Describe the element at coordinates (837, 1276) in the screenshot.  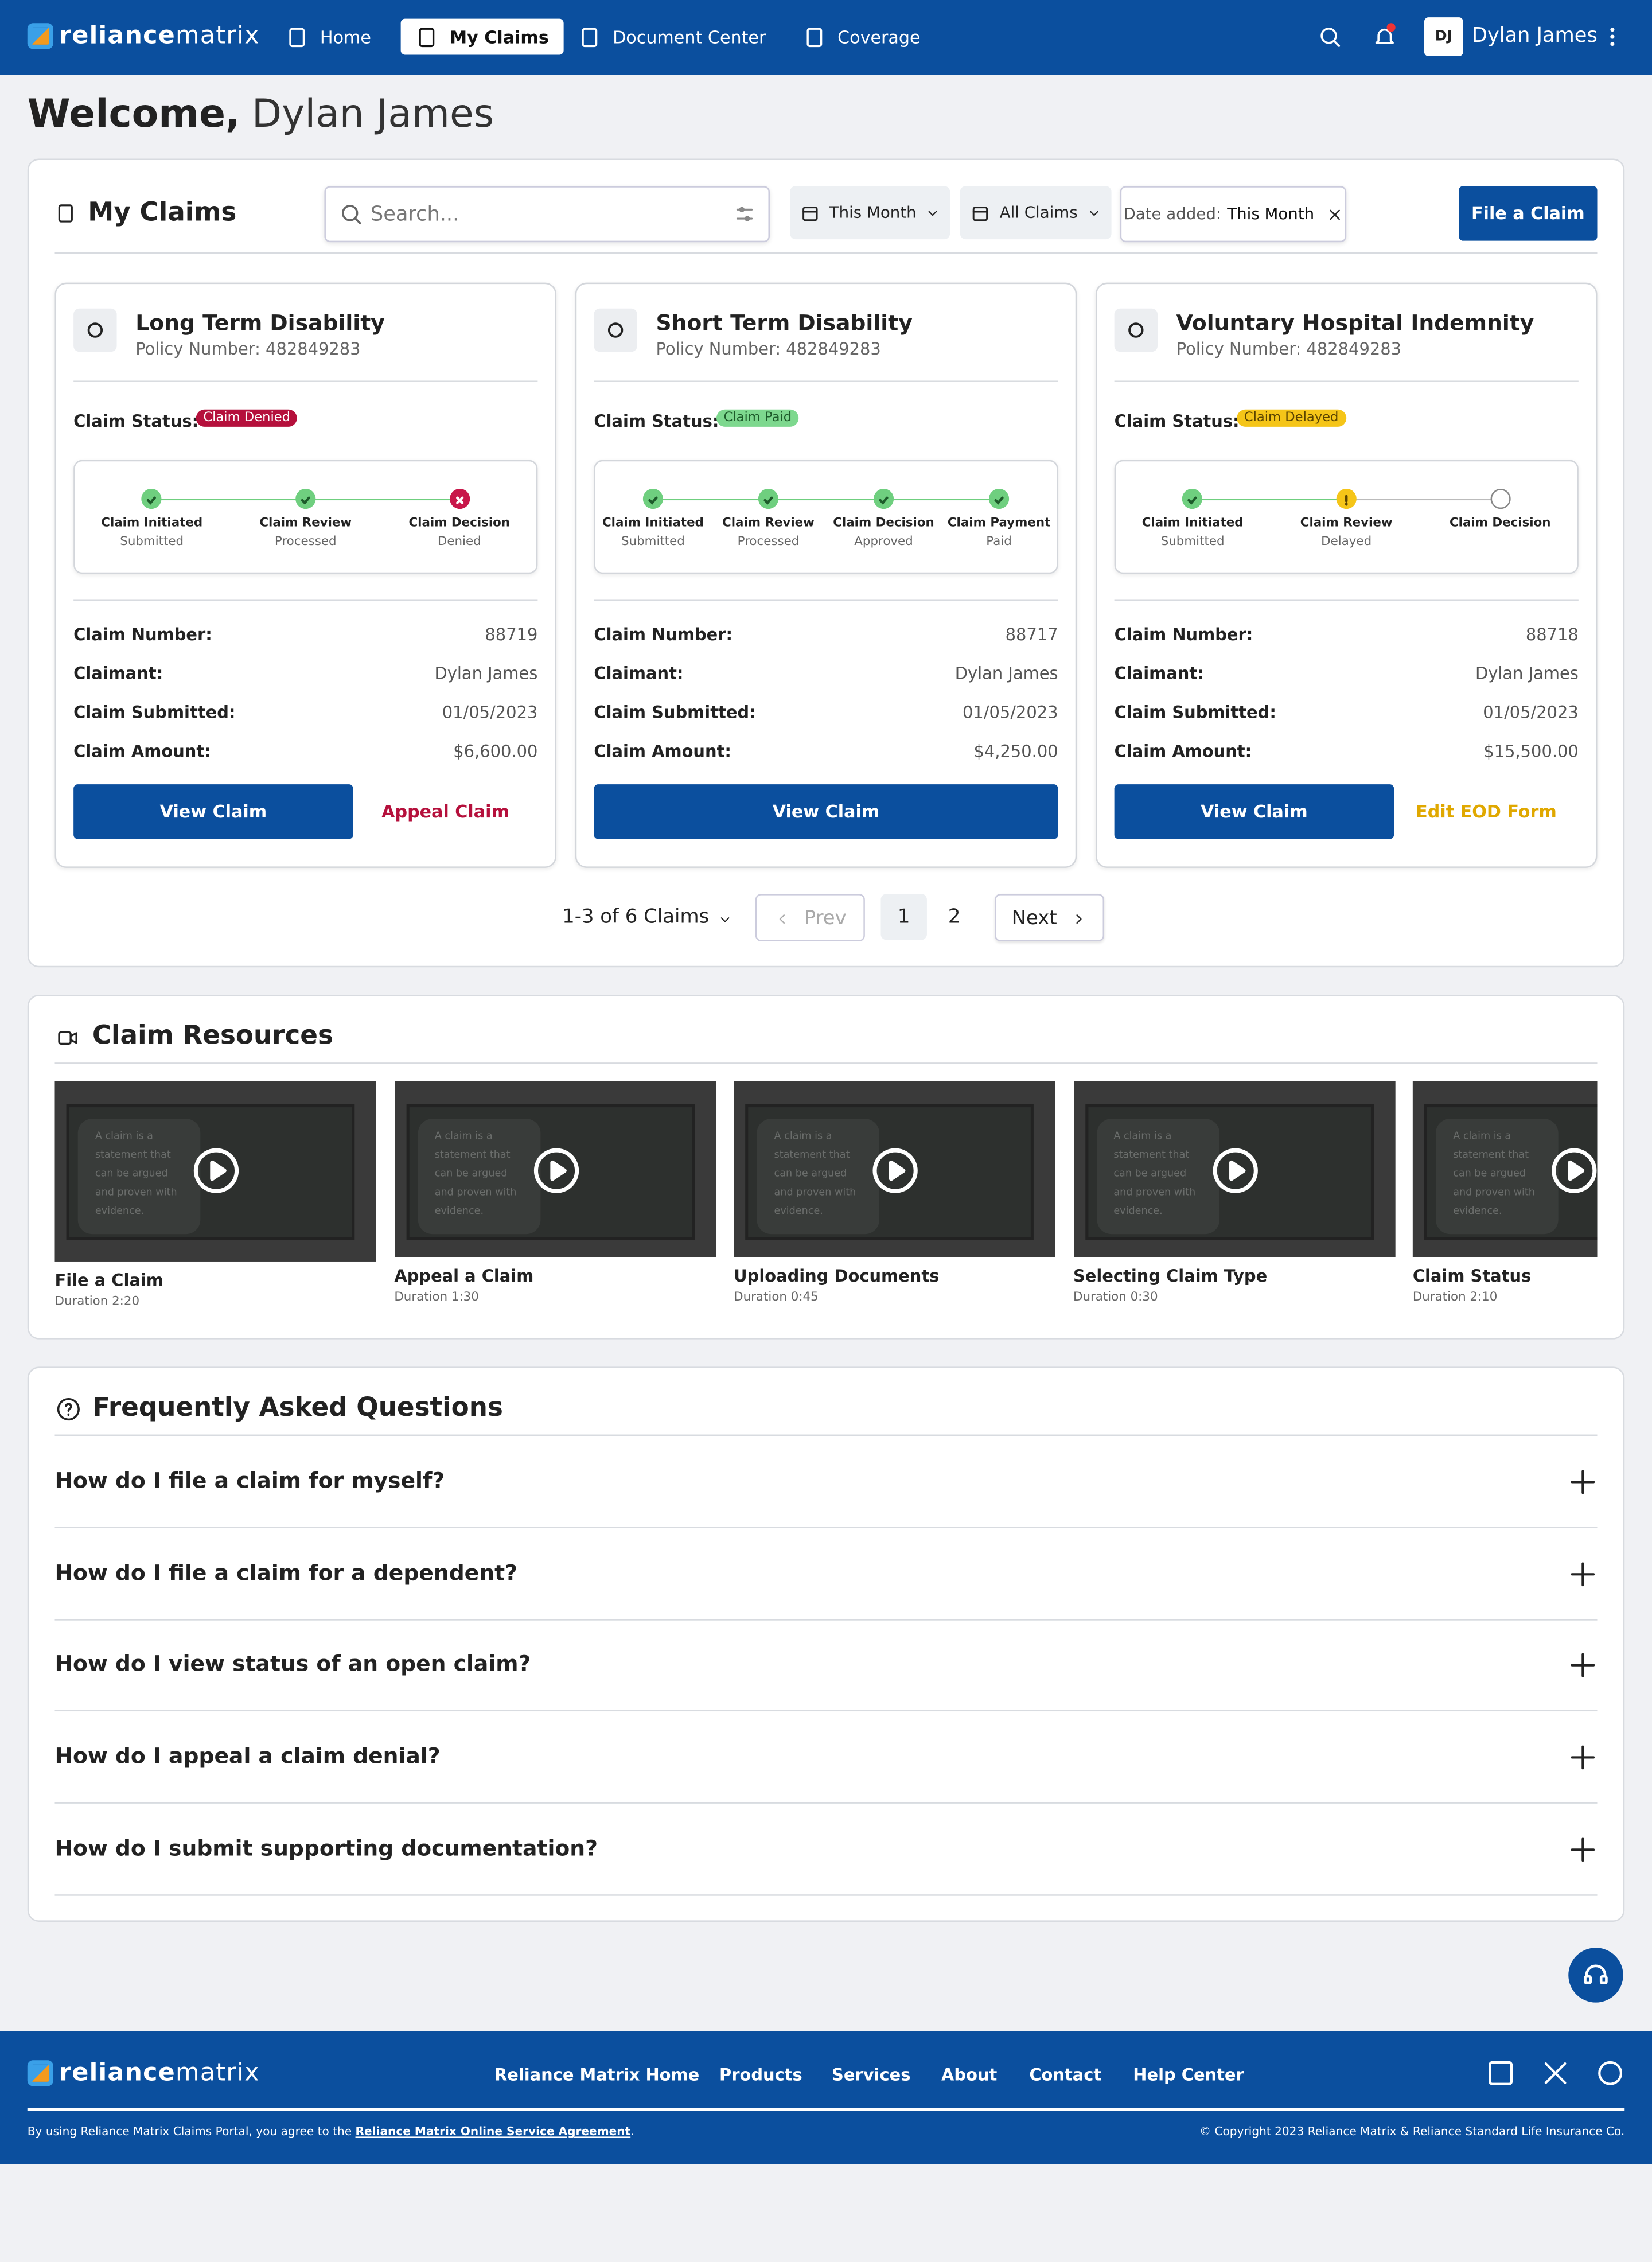
I see `video-title: Uploading Documents` at that location.